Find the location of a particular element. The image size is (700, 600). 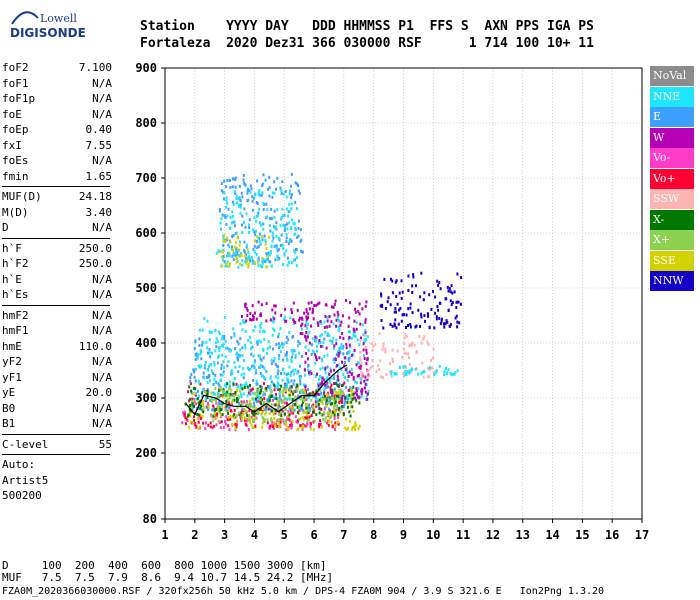

param-value: N/A is located at coordinates (102, 377).